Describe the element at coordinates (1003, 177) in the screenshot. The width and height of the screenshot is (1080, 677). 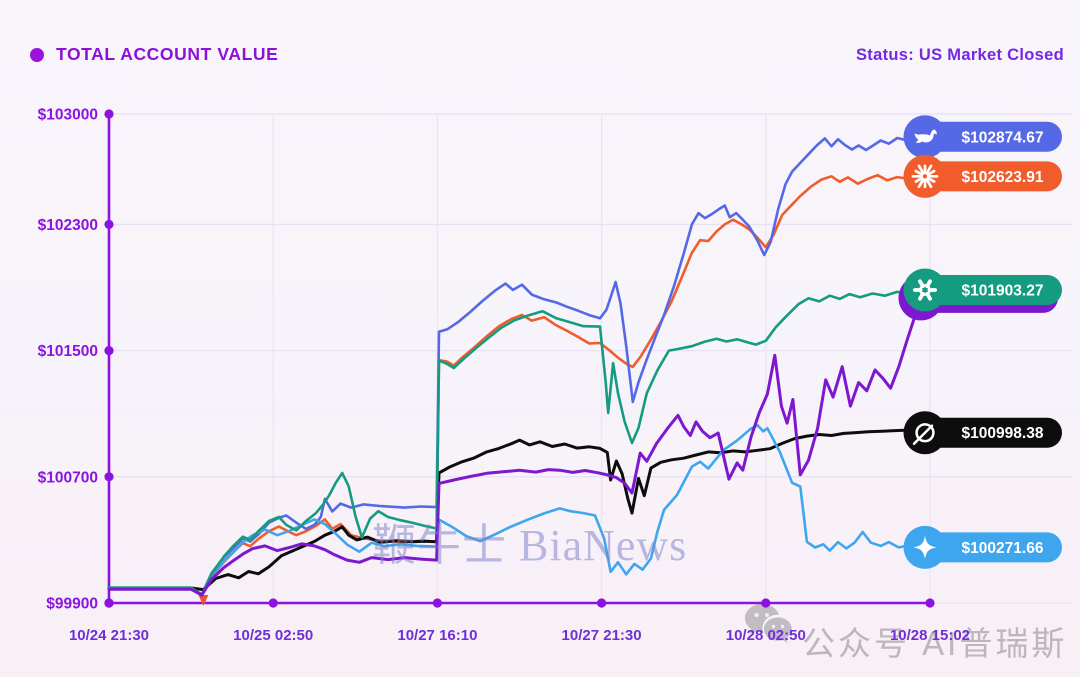
I see `series-end-value: $102623.91` at that location.